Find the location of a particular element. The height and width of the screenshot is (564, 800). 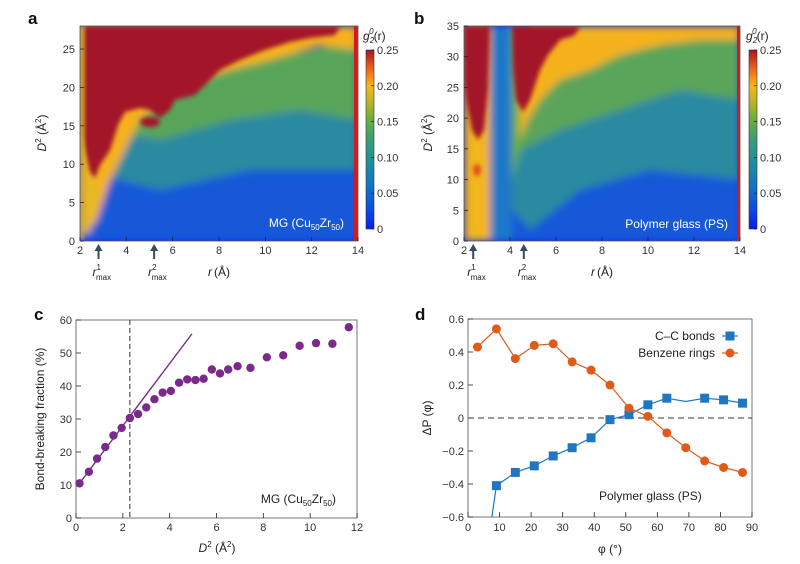

y-tick-label-b: 25 is located at coordinates (453, 88).